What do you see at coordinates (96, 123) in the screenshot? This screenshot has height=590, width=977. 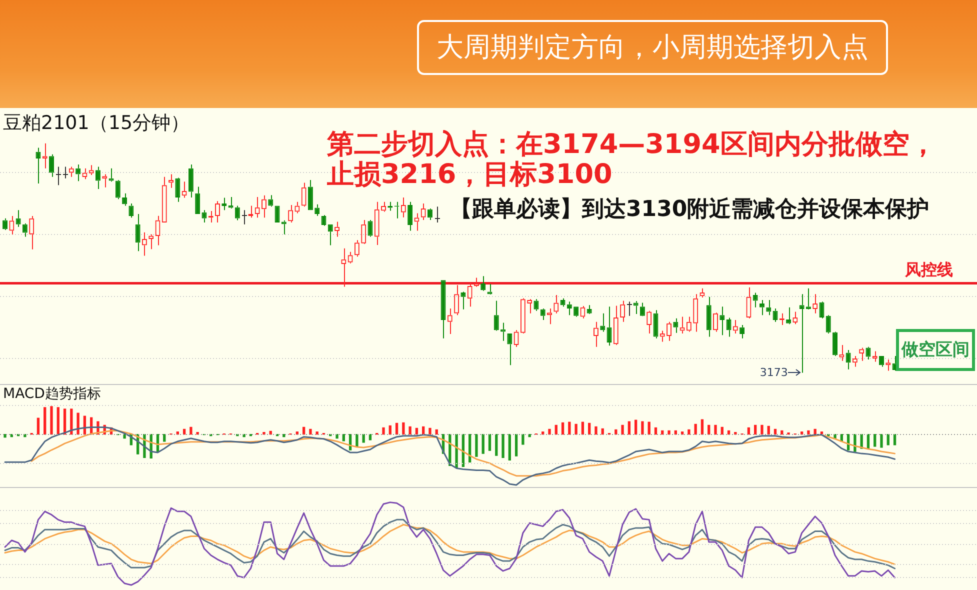 I see `chart-title: 豆粕2101（15分钟）` at bounding box center [96, 123].